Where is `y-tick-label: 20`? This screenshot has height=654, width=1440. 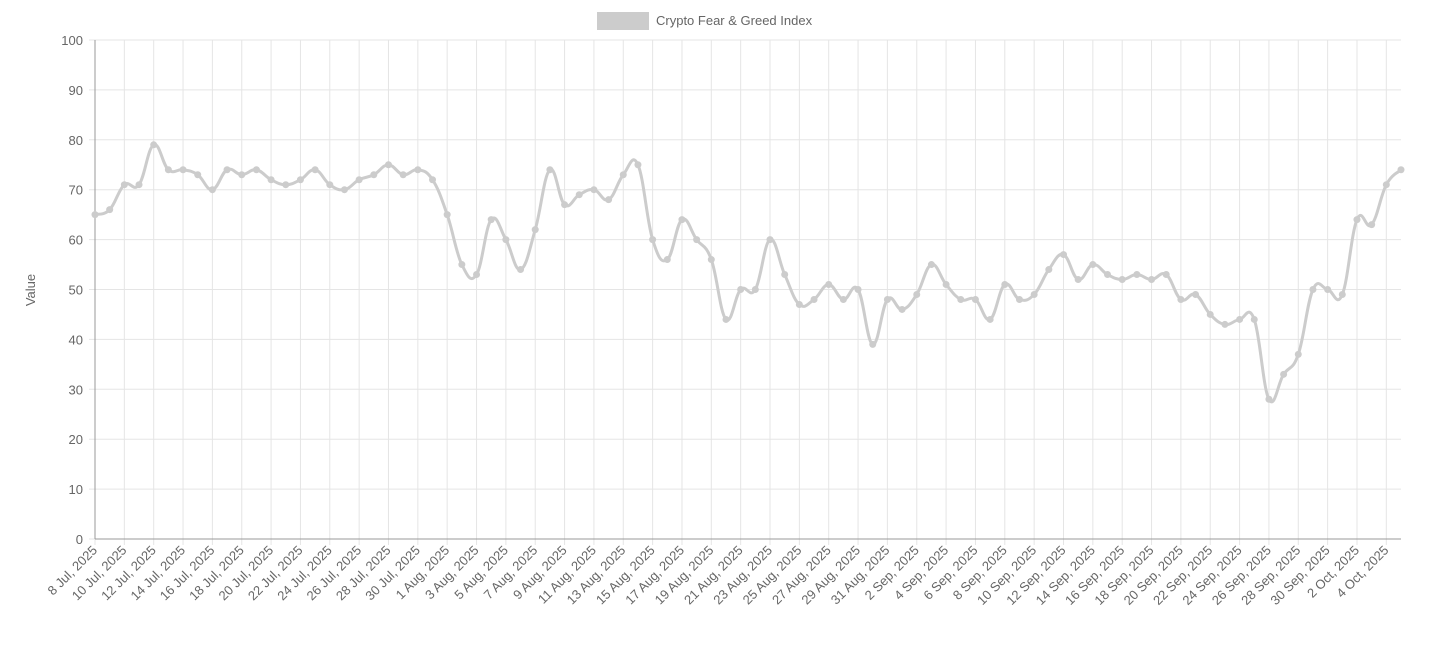
y-tick-label: 20 is located at coordinates (76, 439).